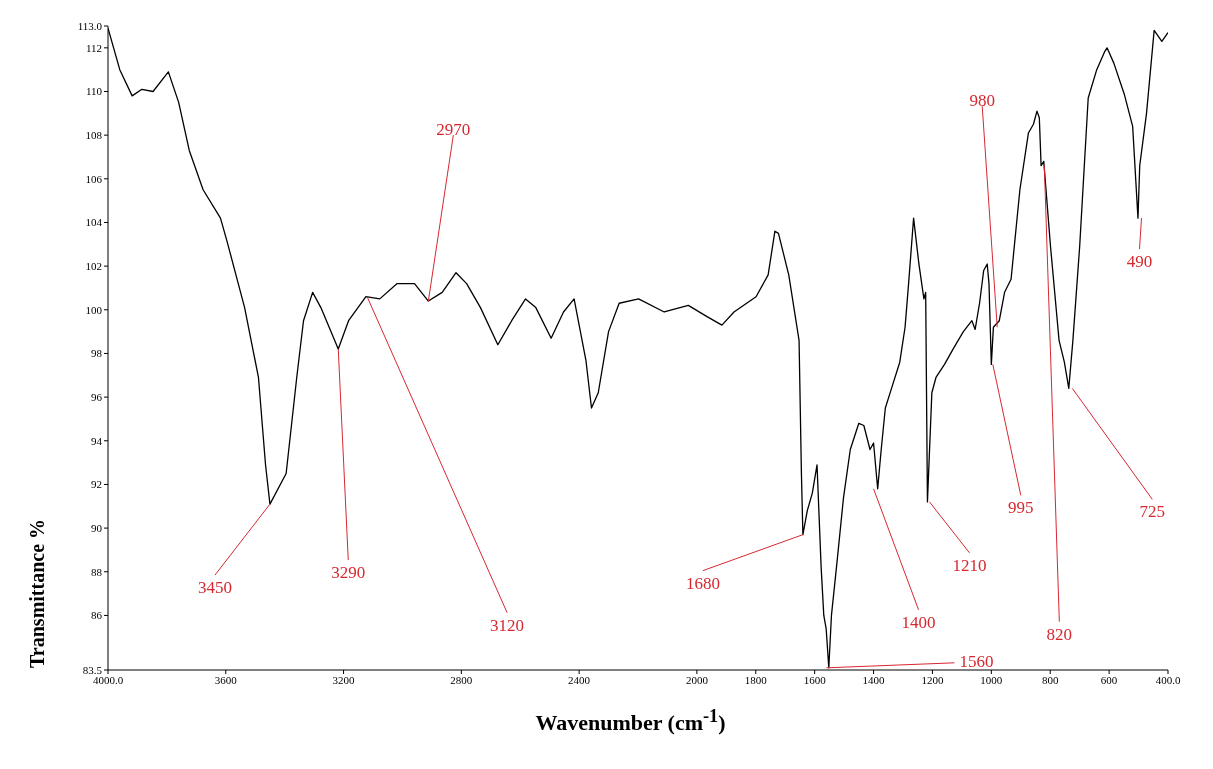  I want to click on annotation: 725, so click(1152, 512).